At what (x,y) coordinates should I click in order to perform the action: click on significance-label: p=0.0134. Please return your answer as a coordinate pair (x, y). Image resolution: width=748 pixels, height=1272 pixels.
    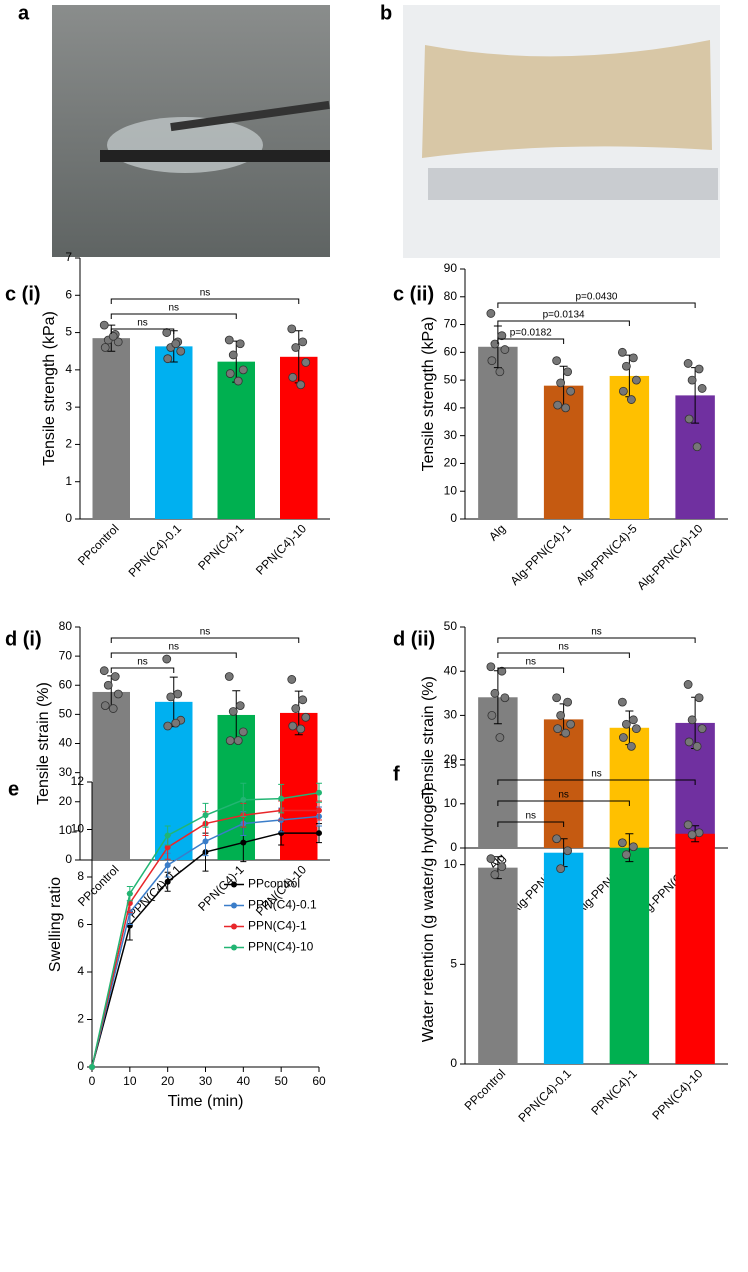
    Looking at the image, I should click on (564, 315).